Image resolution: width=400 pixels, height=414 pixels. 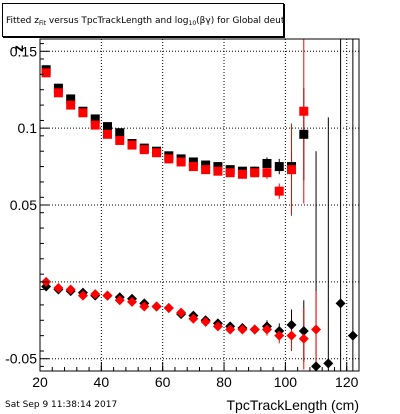 What do you see at coordinates (21, 359) in the screenshot?
I see `y-tick-label: -0.05` at bounding box center [21, 359].